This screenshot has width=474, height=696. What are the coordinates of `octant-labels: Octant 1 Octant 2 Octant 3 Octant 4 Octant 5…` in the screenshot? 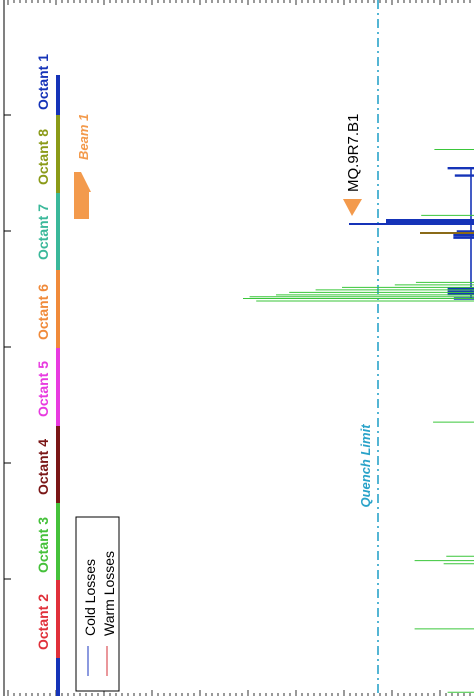 It's located at (43, 352).